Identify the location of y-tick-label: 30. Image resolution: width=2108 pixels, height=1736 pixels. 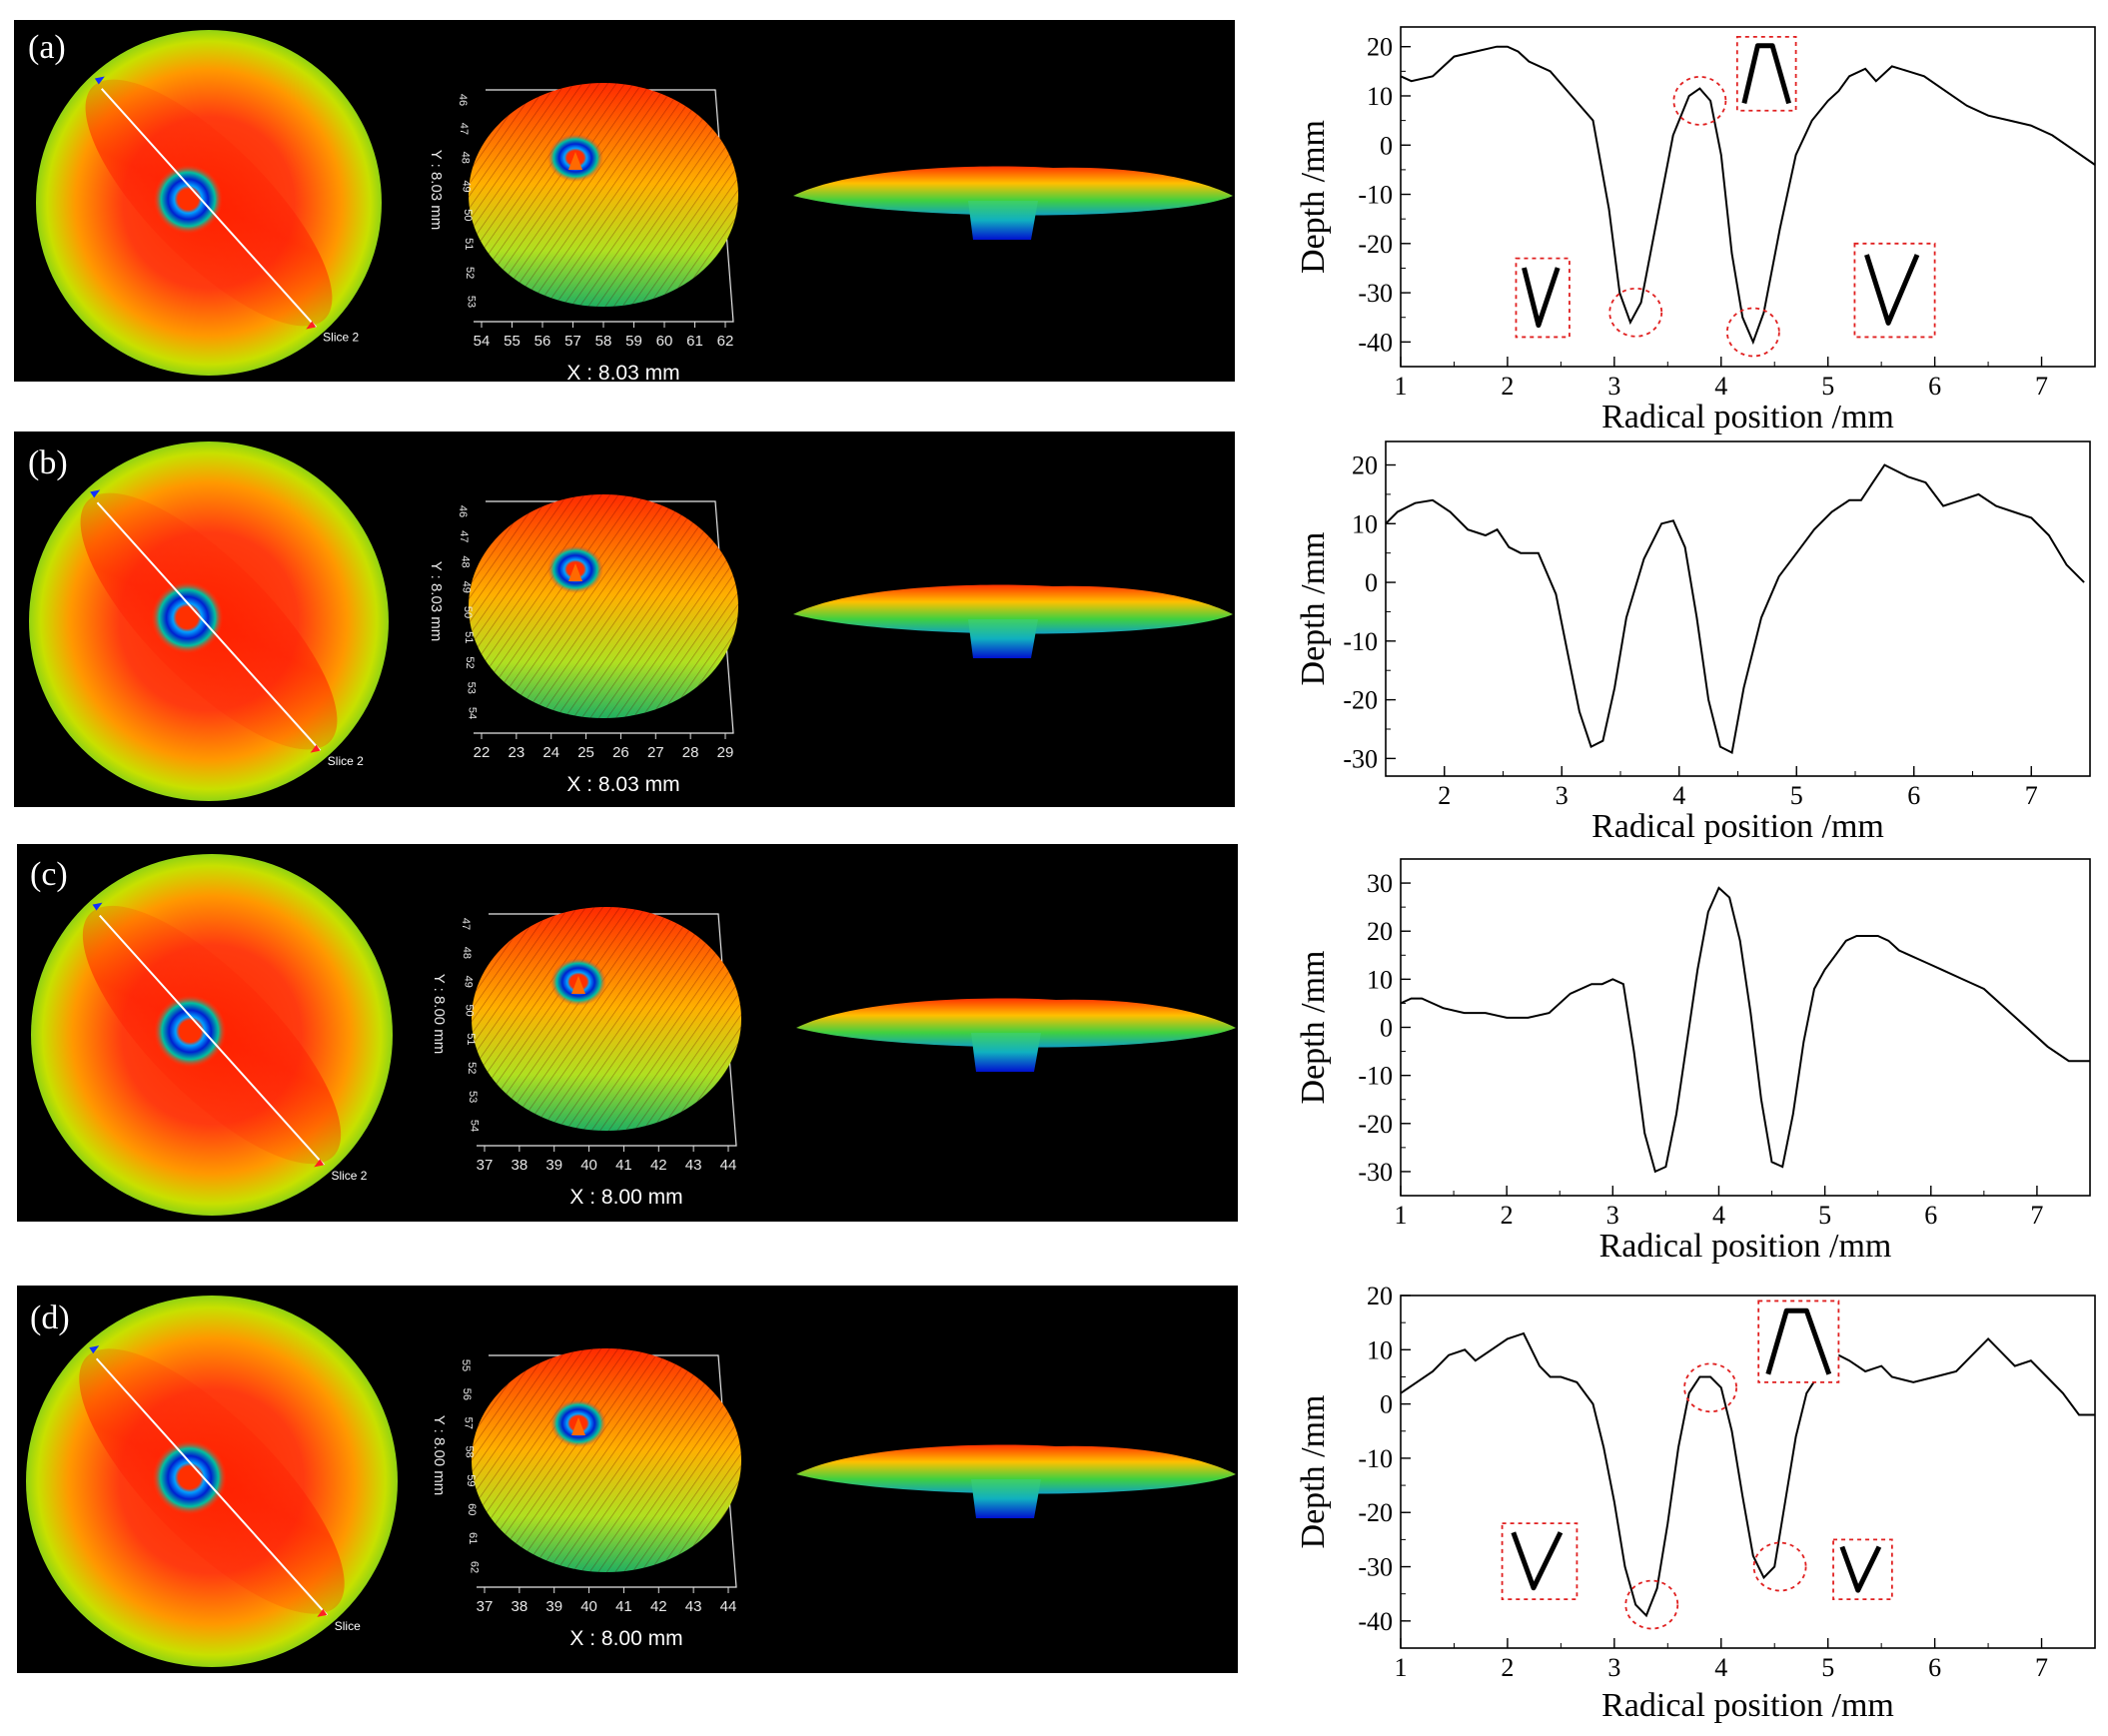
(1380, 883).